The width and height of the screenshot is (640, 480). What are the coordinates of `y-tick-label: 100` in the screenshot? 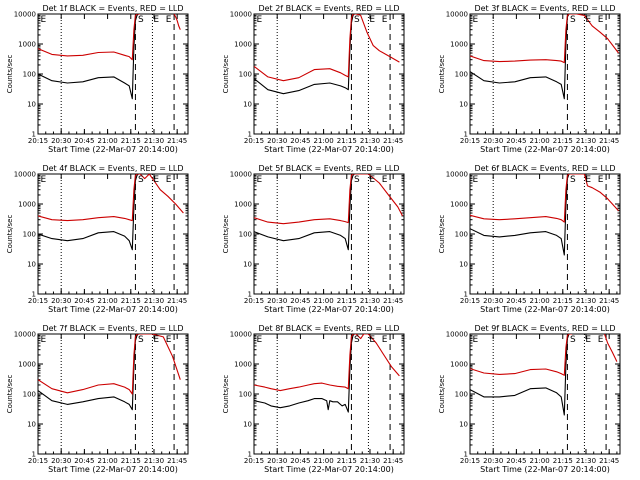 It's located at (29, 75).